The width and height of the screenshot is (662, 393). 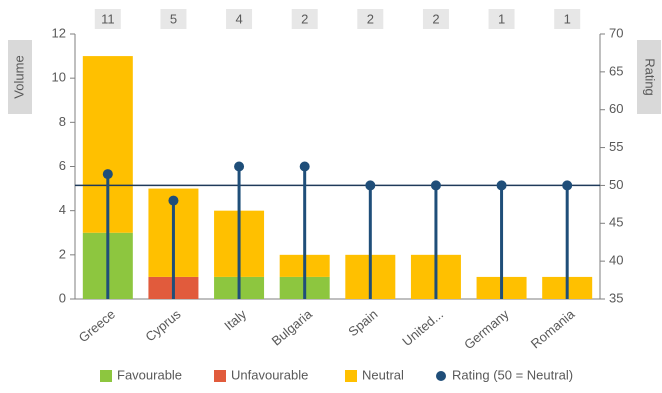 I want to click on y-tick-label: 2, so click(x=62, y=253).